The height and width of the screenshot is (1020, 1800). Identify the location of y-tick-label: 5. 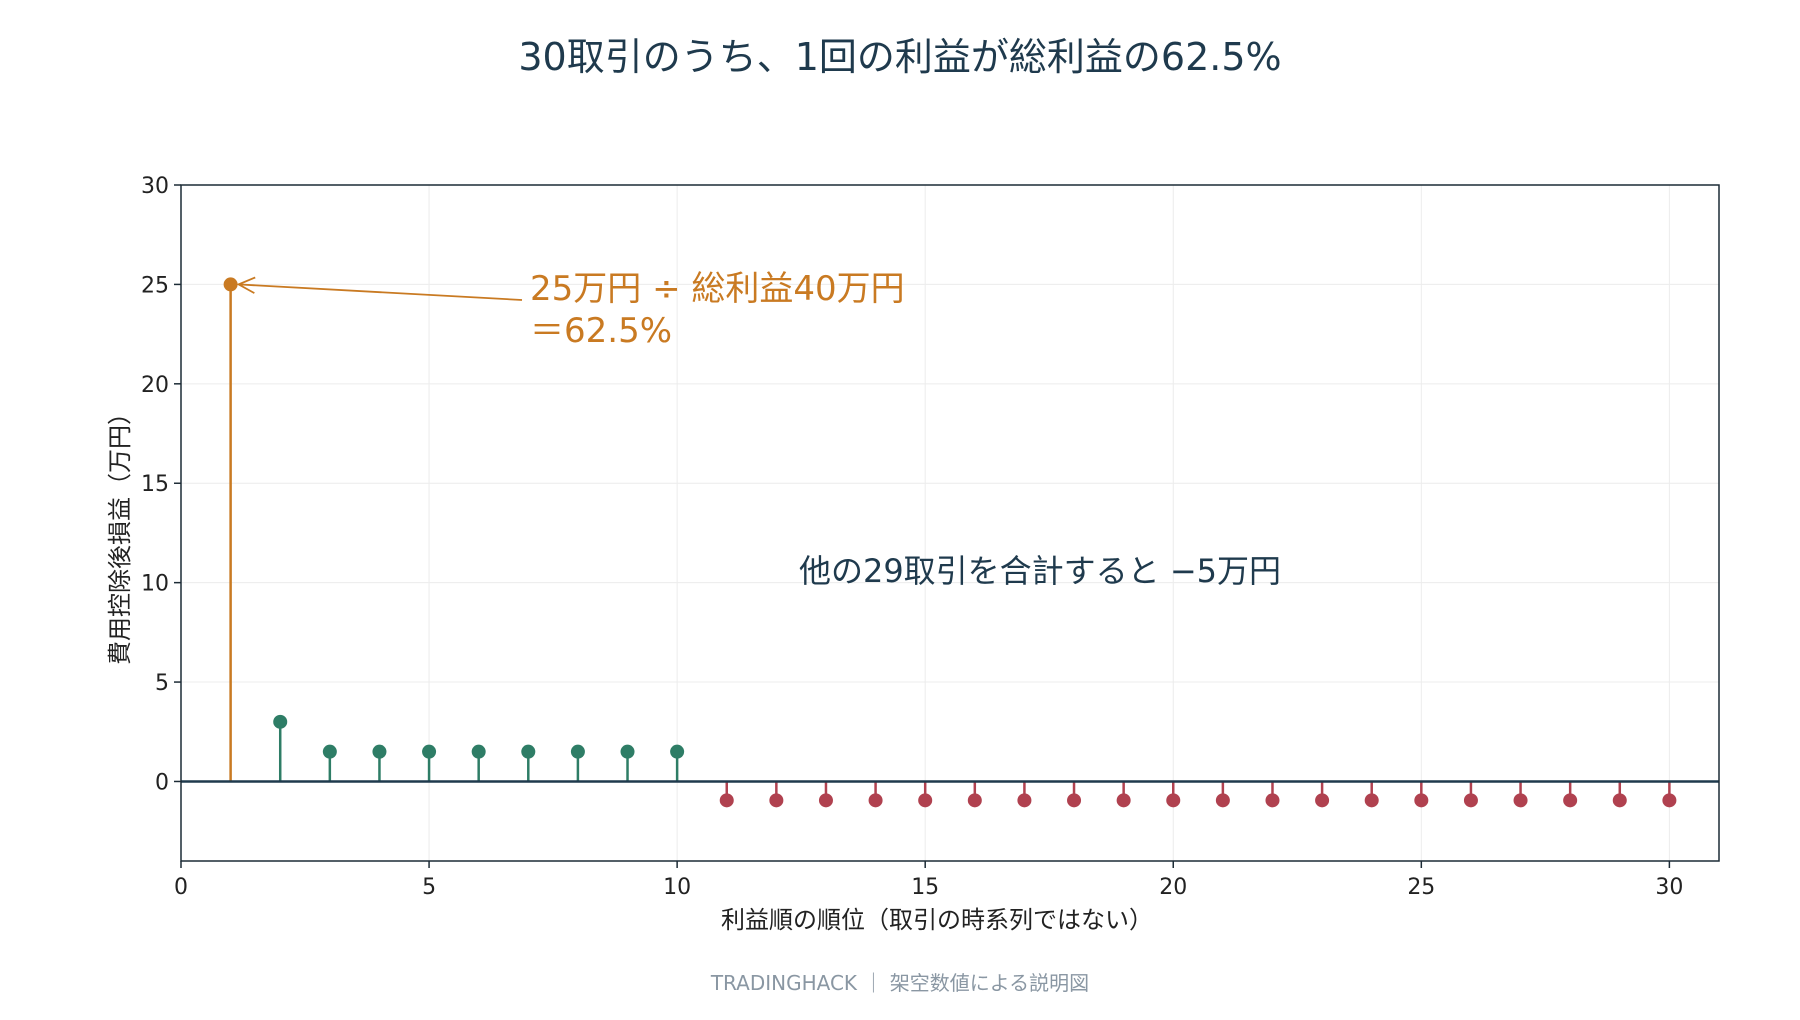
(162, 683).